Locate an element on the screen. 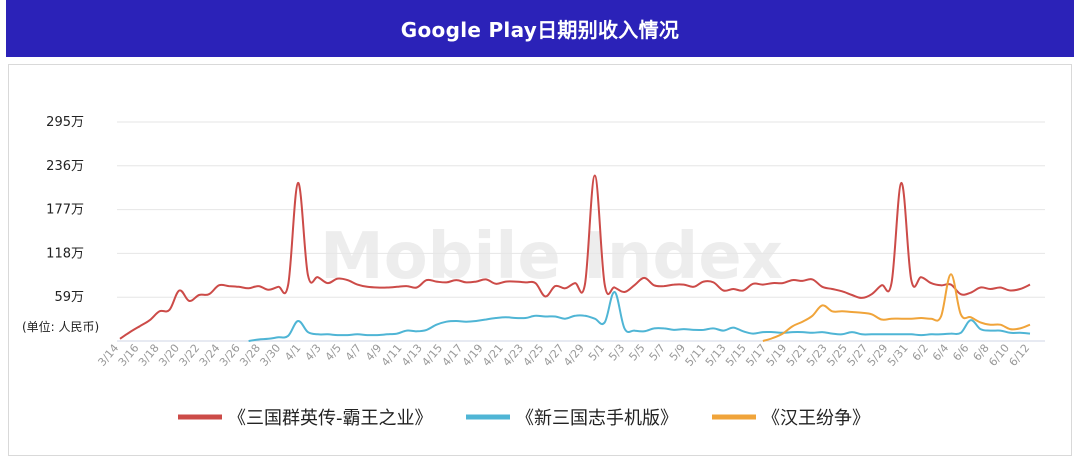  x-tick-label: 4/25 is located at coordinates (534, 355).